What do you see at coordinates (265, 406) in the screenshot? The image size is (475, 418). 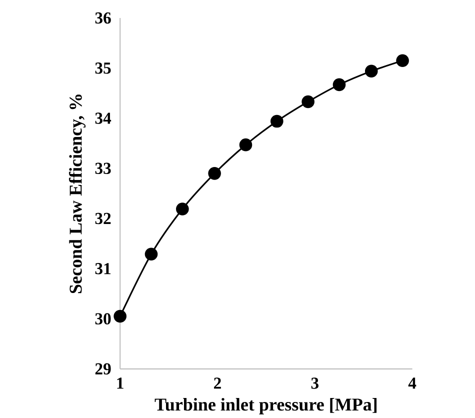 I see `x-axis-title: Turbine inlet pressure [MPa]` at bounding box center [265, 406].